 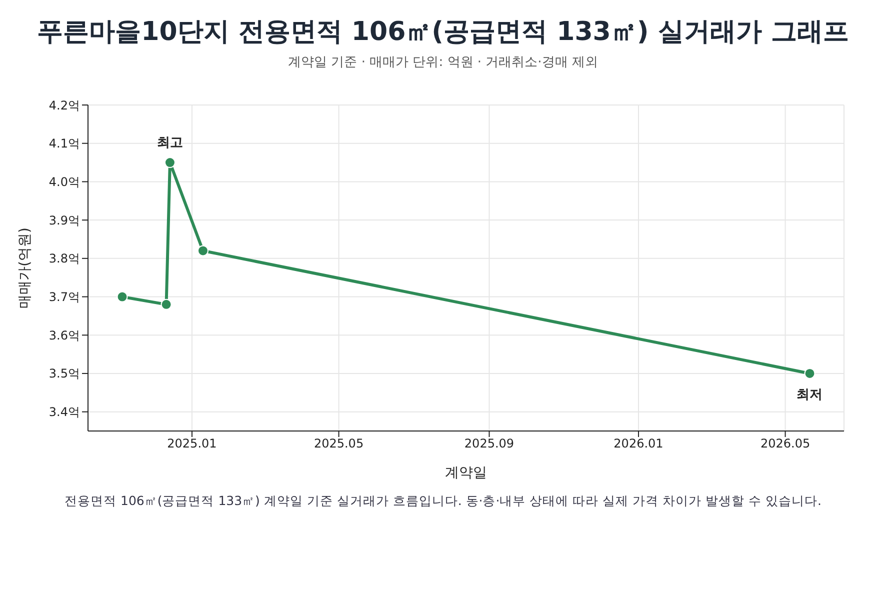 I want to click on x-tick-label: 2025.01, so click(x=192, y=443).